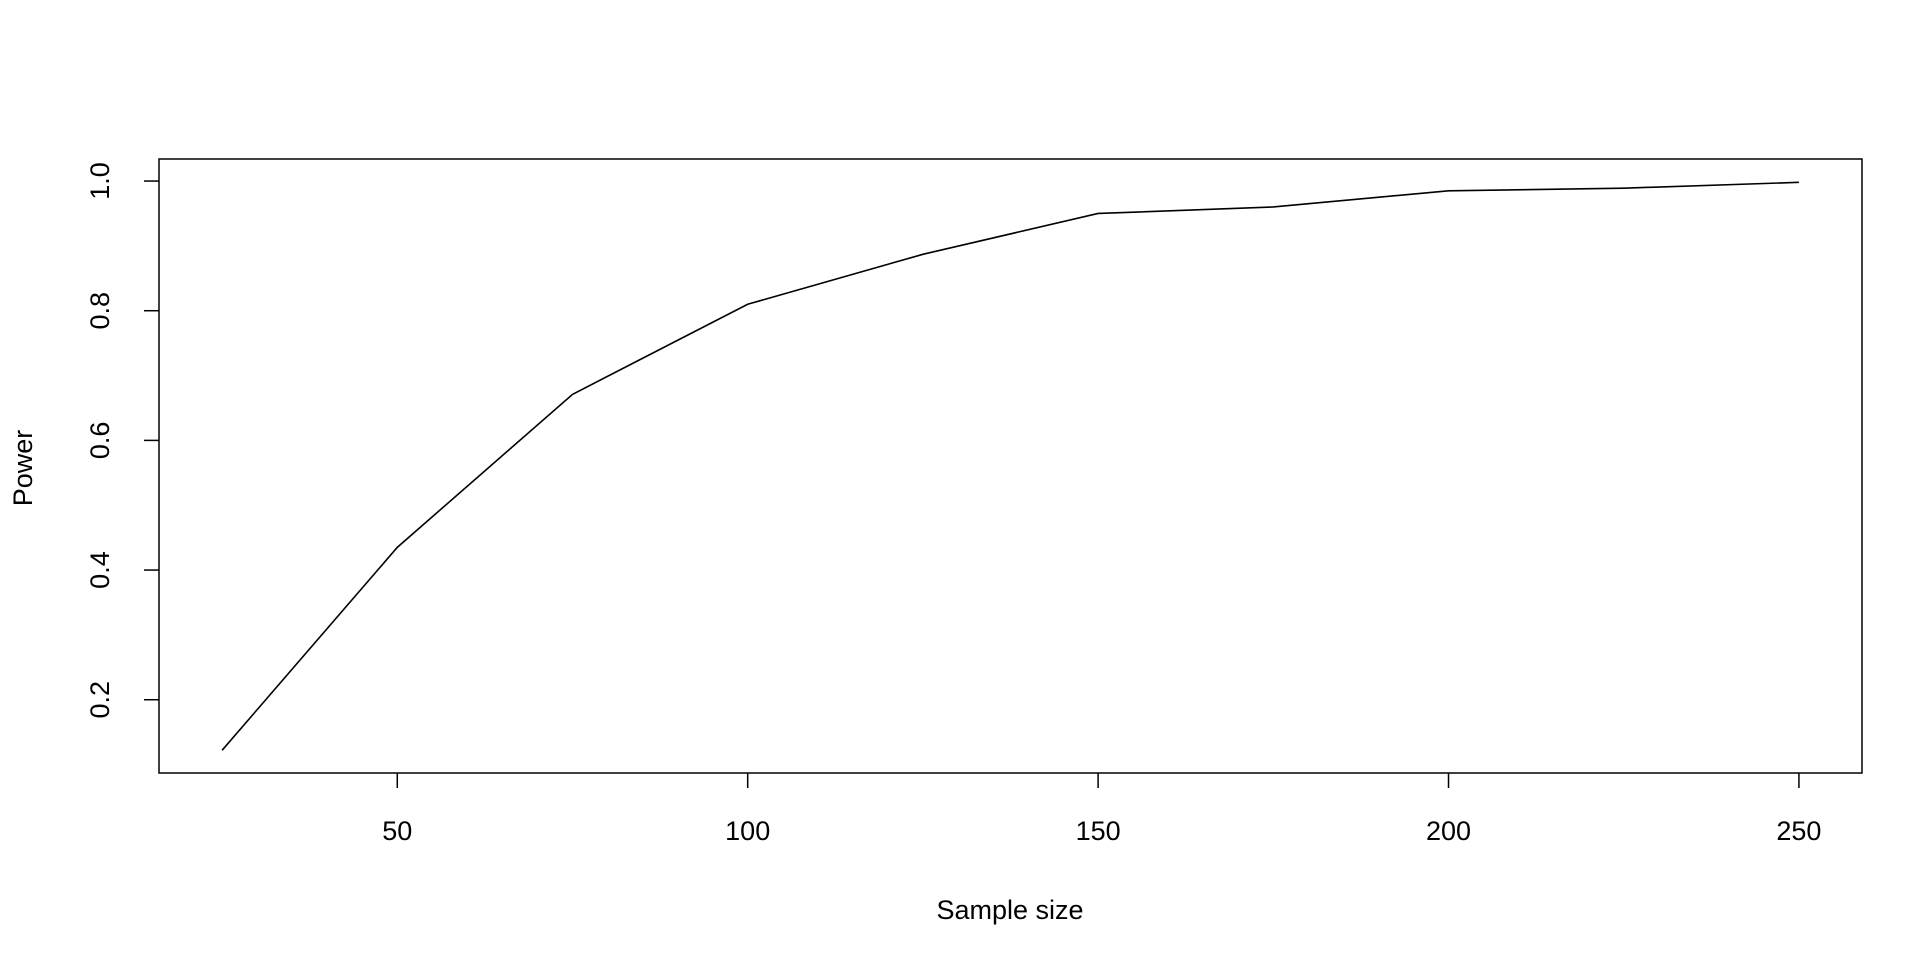 The width and height of the screenshot is (1920, 960). I want to click on y-tick-label: 0.8, so click(100, 311).